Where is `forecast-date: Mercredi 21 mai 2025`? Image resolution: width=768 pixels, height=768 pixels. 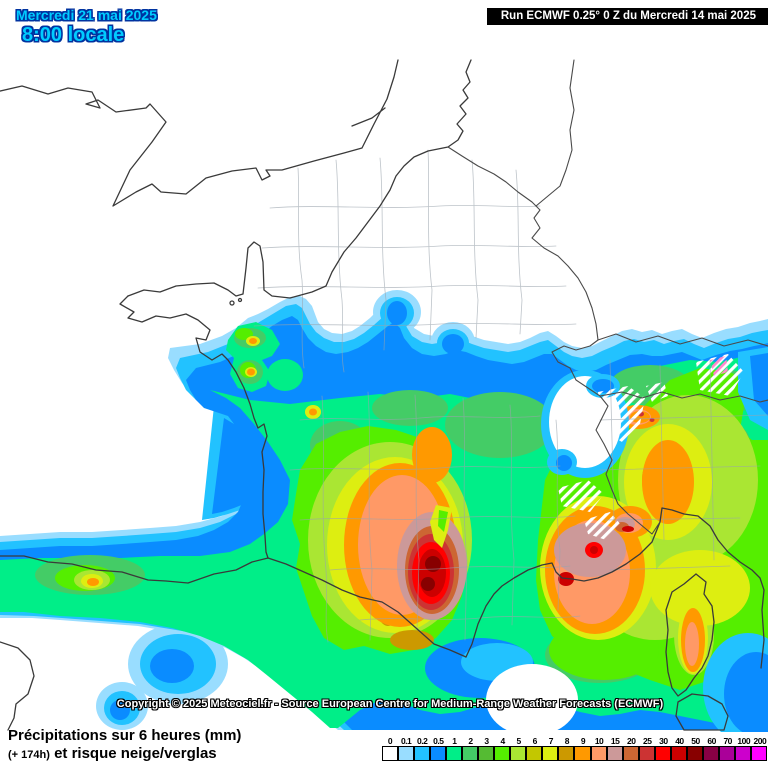
forecast-date: Mercredi 21 mai 2025 is located at coordinates (86, 15).